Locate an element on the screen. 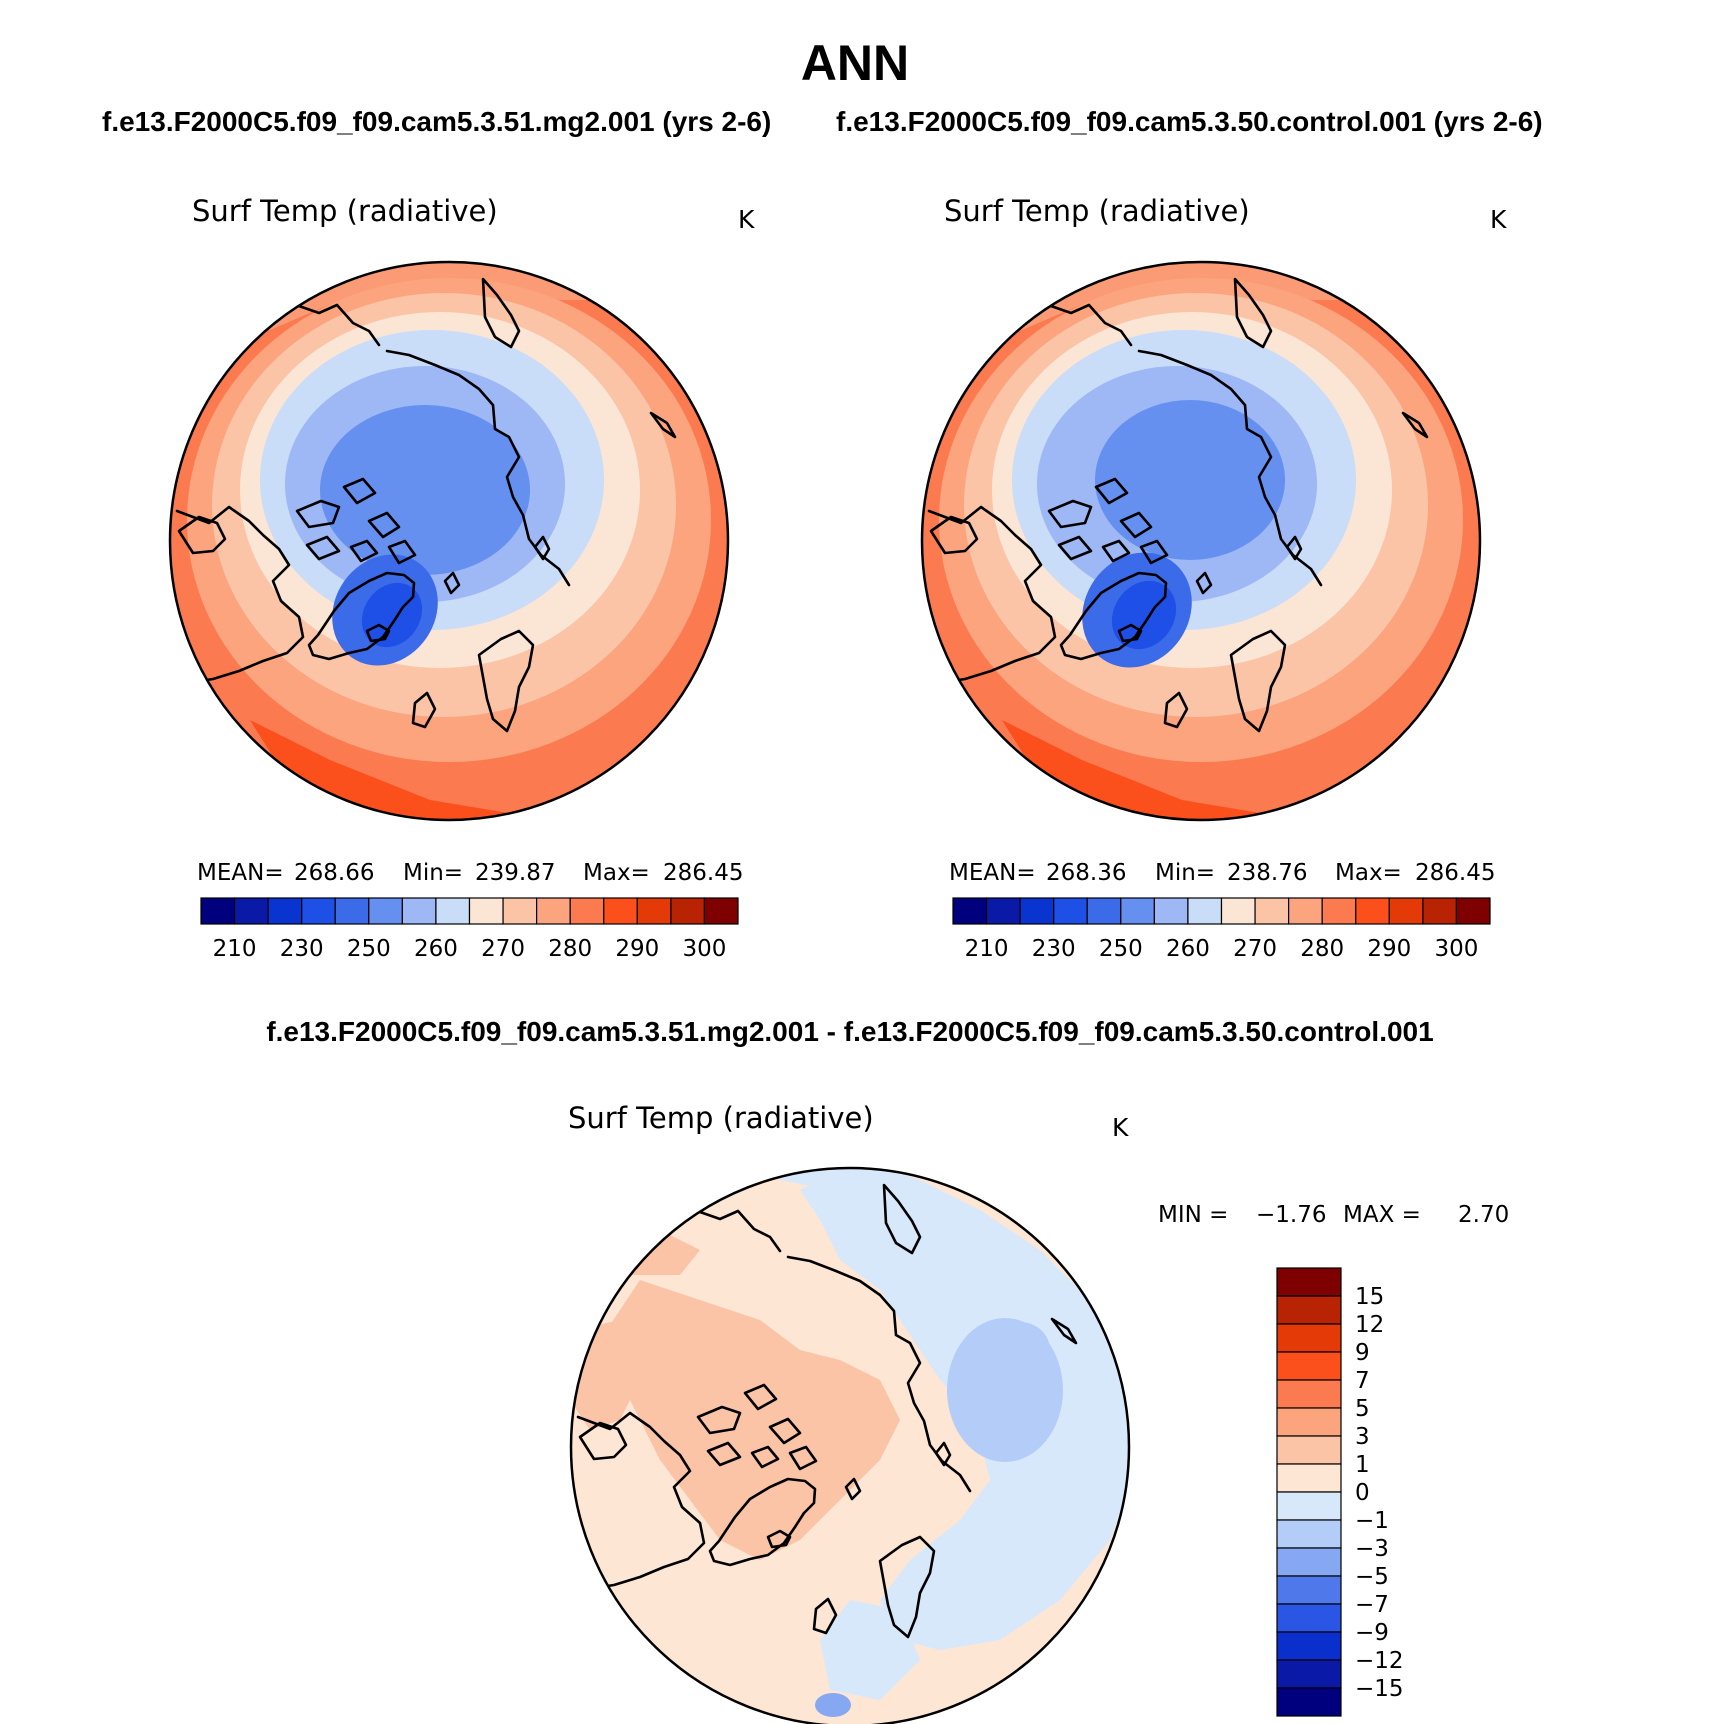  difference-colorbar-tick-label: −12 is located at coordinates (1379, 1661).